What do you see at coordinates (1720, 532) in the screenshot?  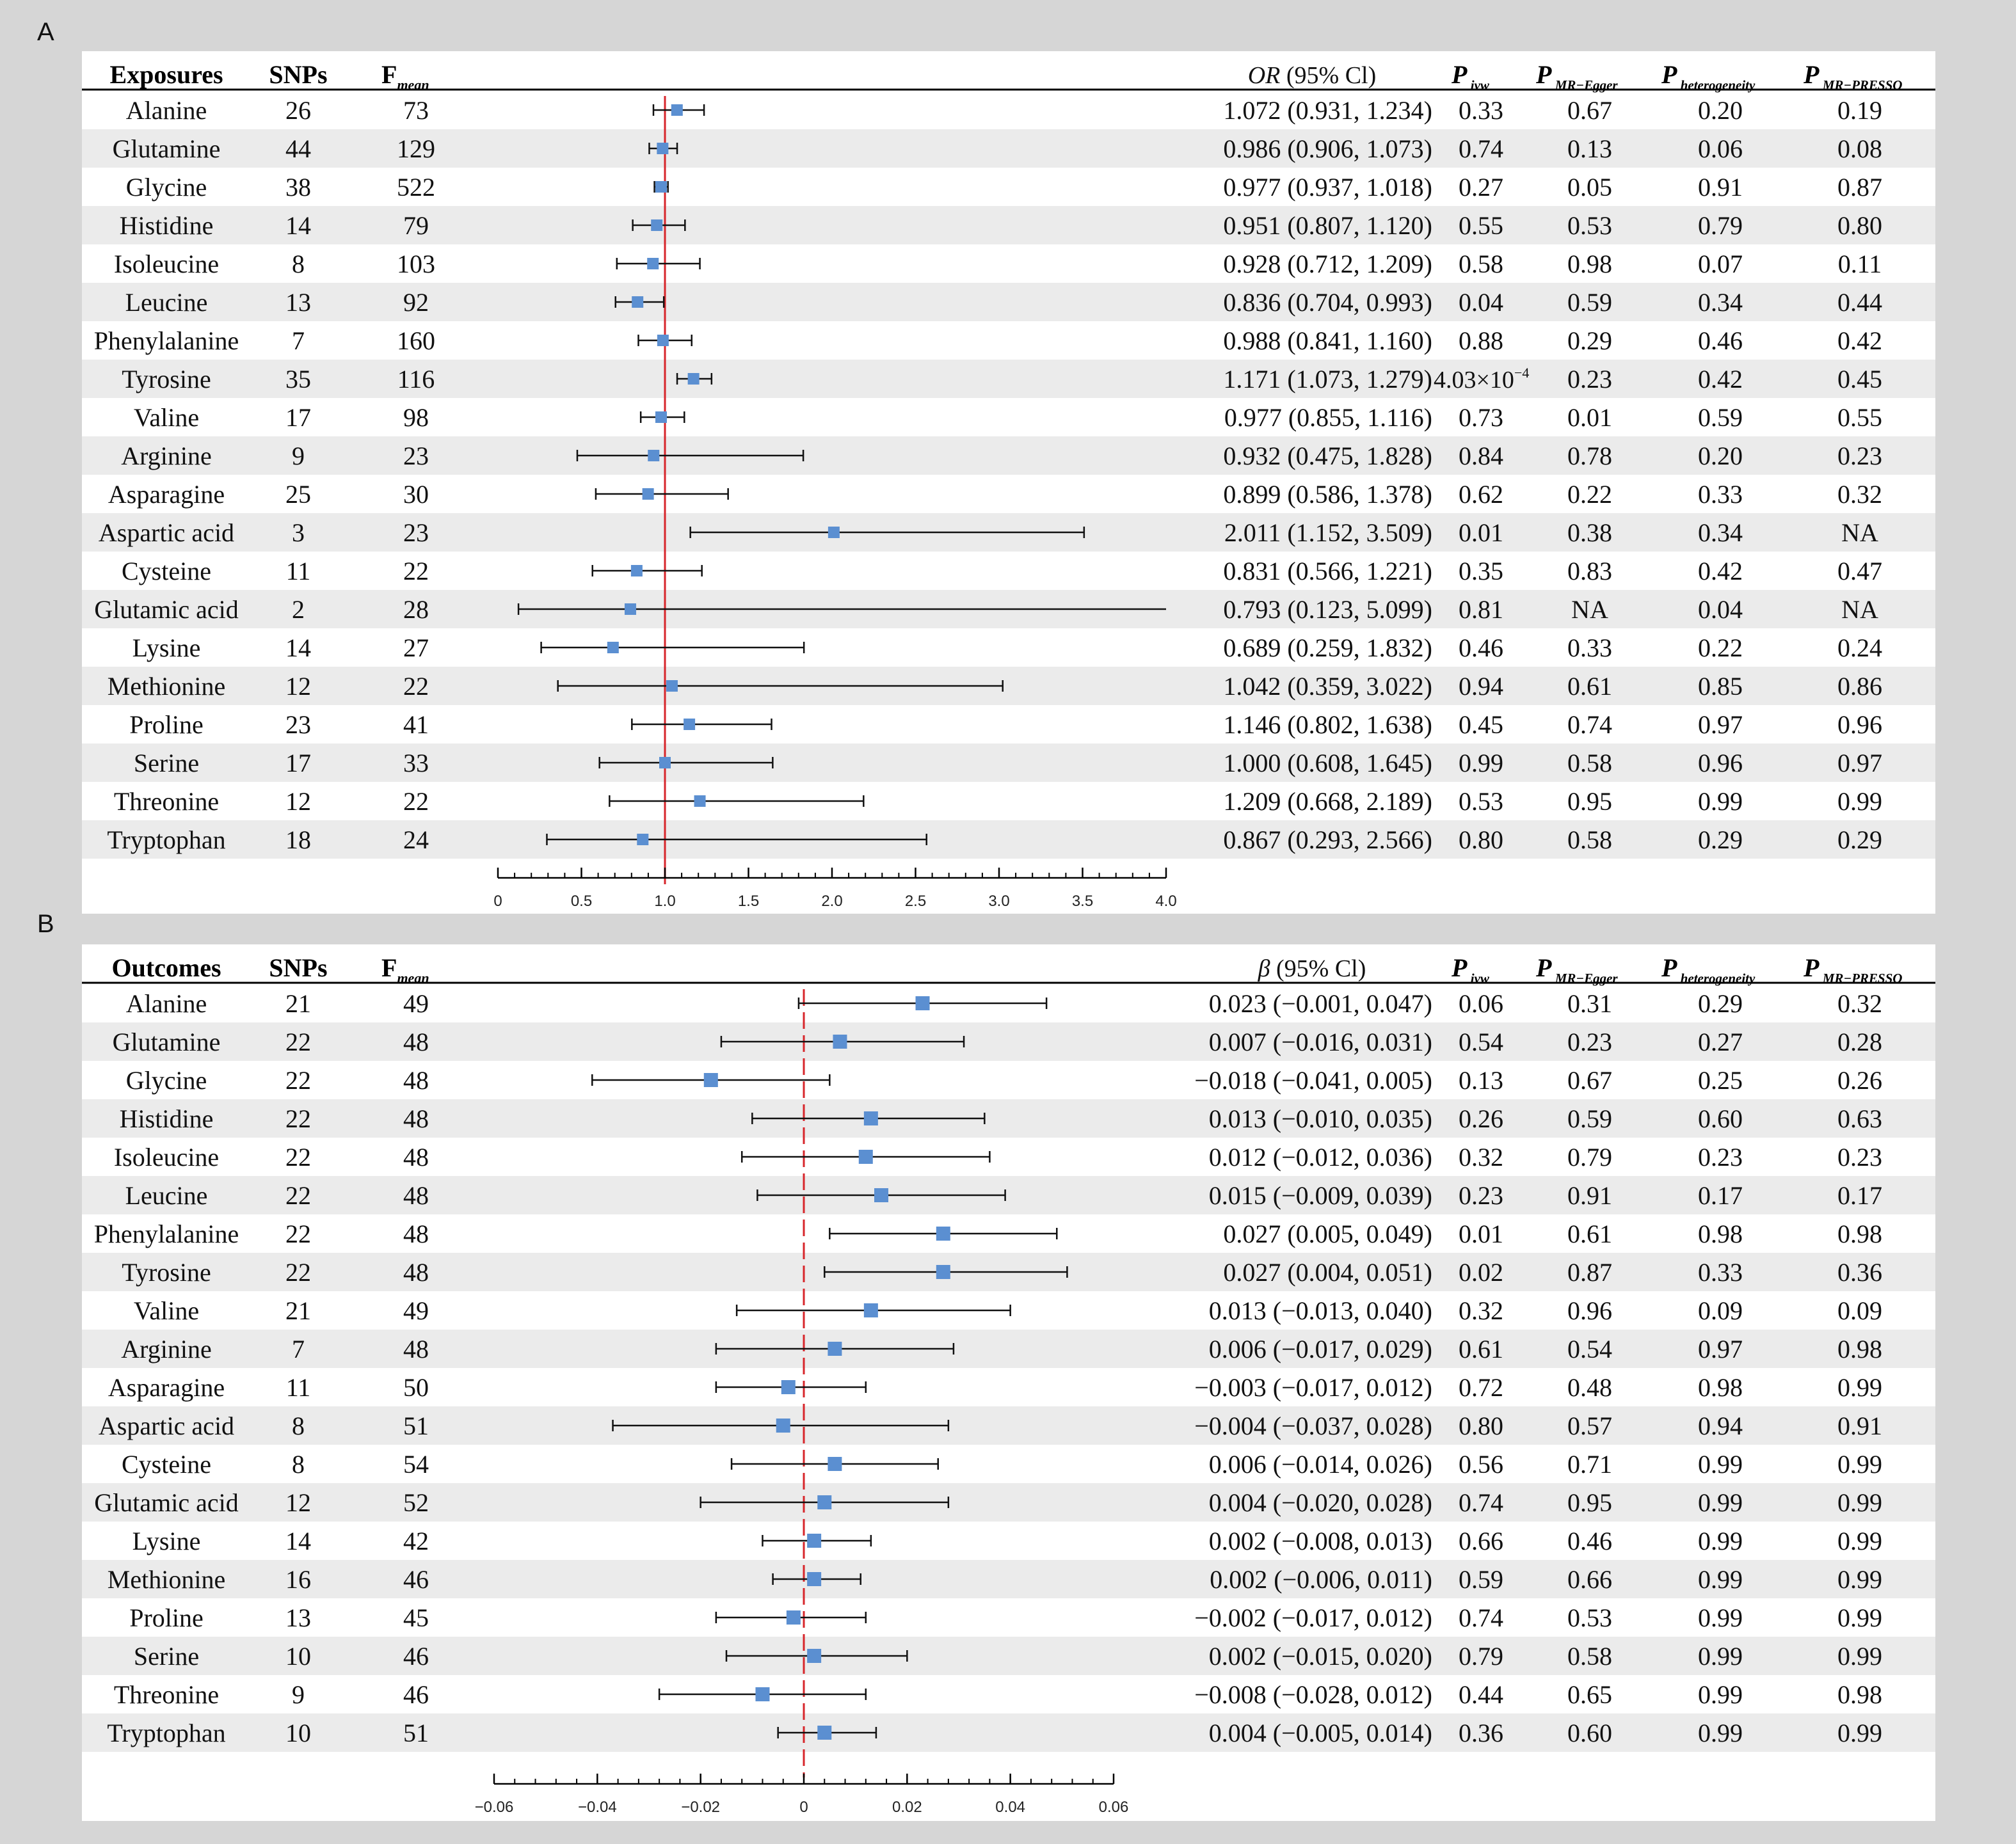 I see `row-p-heterogeneity: 0.34` at bounding box center [1720, 532].